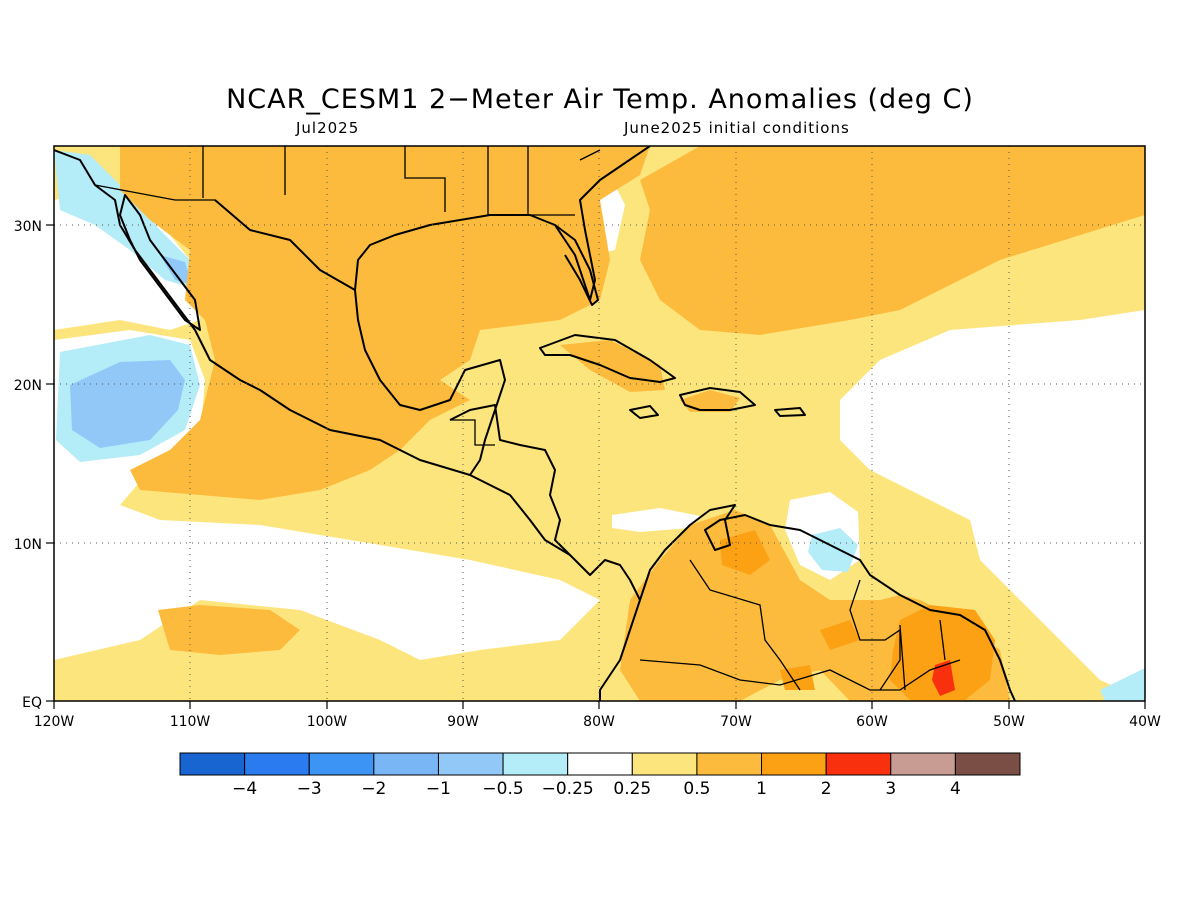 This screenshot has height=900, width=1200. What do you see at coordinates (840, 635) in the screenshot?
I see `anomaly-darkorange-colombia` at bounding box center [840, 635].